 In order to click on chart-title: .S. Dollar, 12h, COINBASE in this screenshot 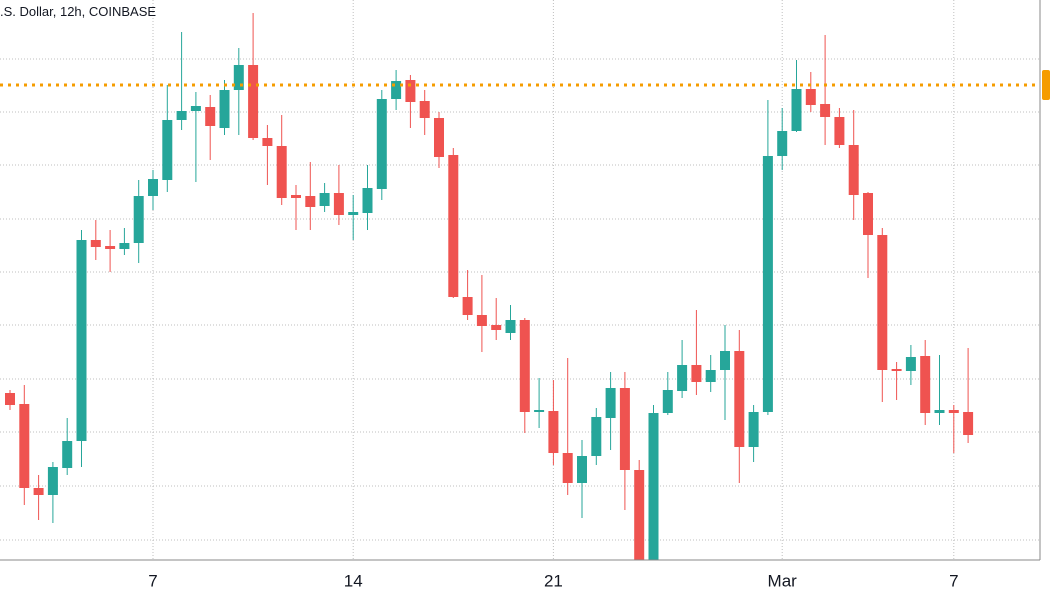, I will do `click(78, 11)`.